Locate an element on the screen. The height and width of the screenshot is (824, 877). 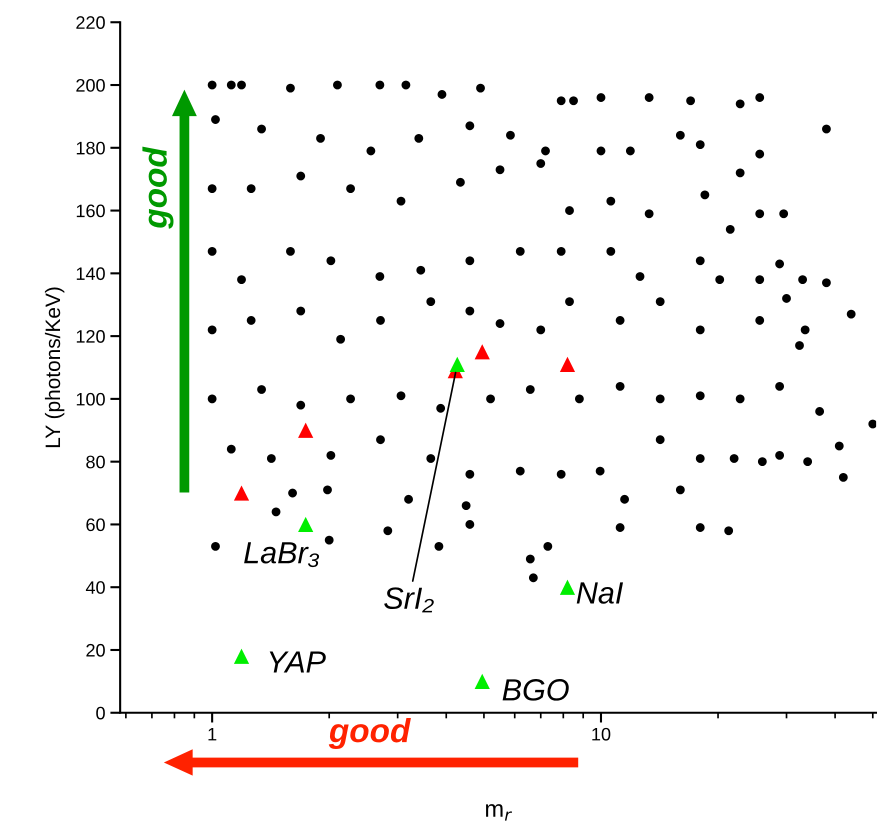
annotation: BGO is located at coordinates (535, 690).